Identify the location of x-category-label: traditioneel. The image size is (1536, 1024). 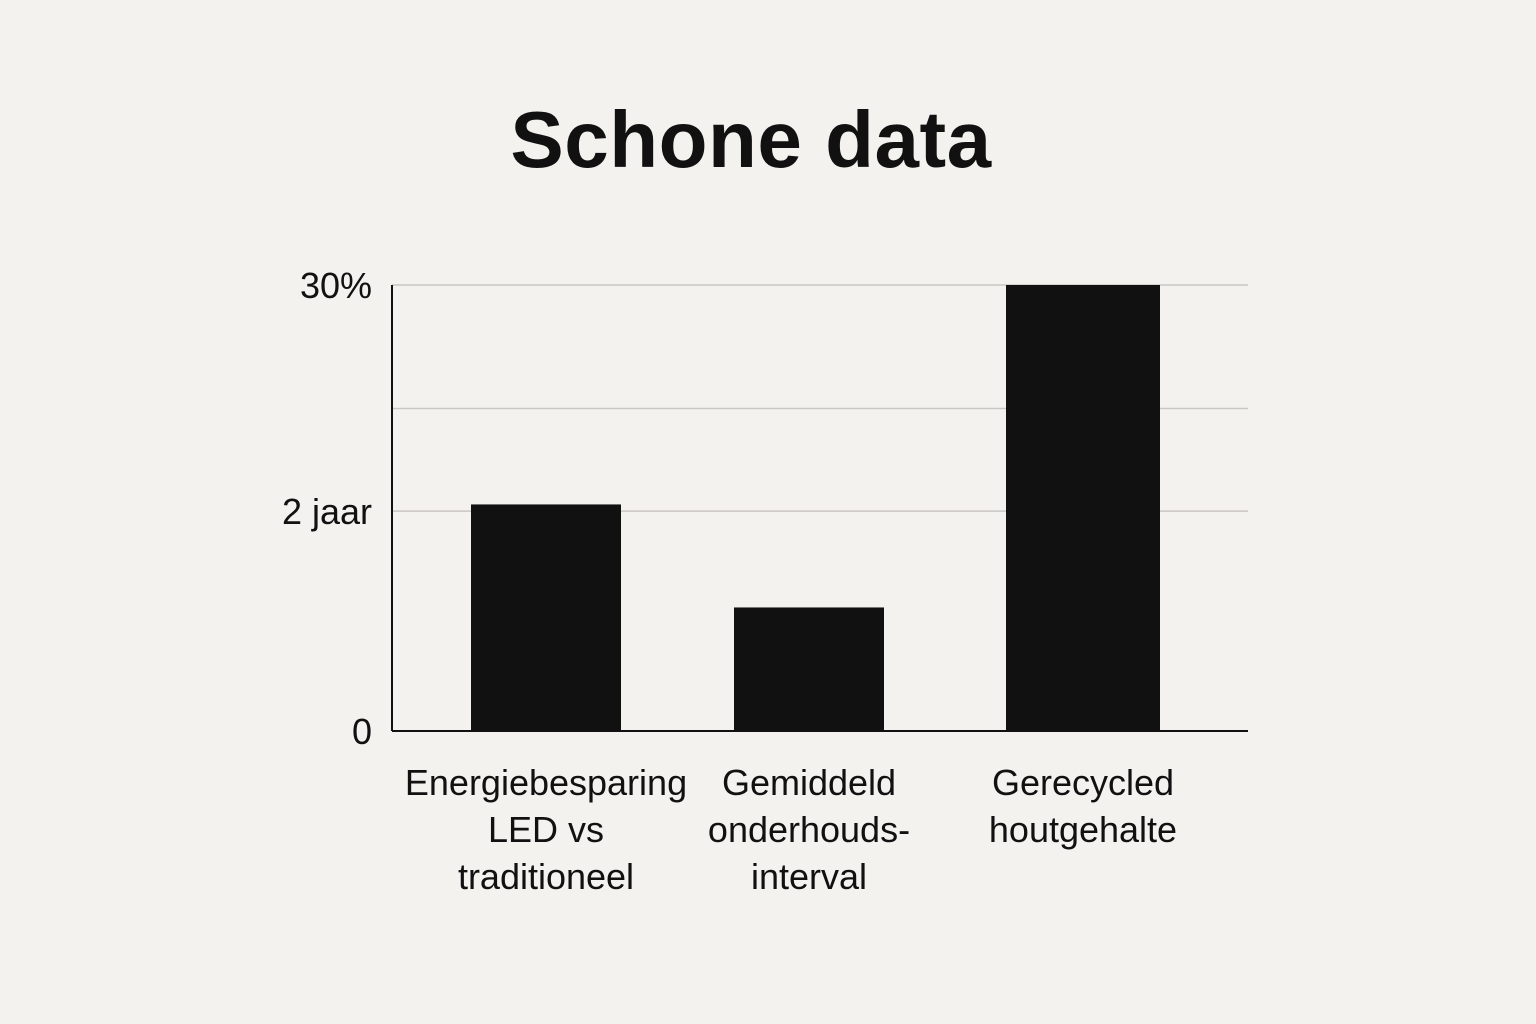
(546, 876).